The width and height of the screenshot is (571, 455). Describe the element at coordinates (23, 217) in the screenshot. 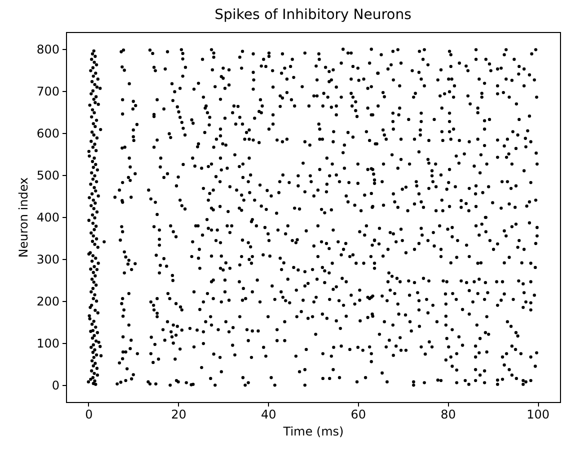

I see `y-axis-title: Neuron index` at that location.